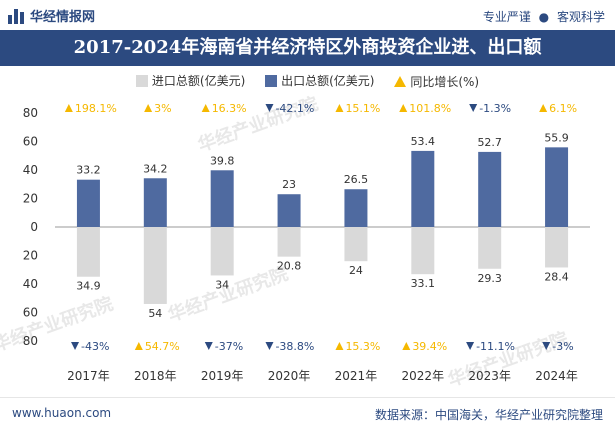  I want to click on chart-title: 2017-2024年海南省并经济特区外商投资企业进、出口额, so click(307, 48).